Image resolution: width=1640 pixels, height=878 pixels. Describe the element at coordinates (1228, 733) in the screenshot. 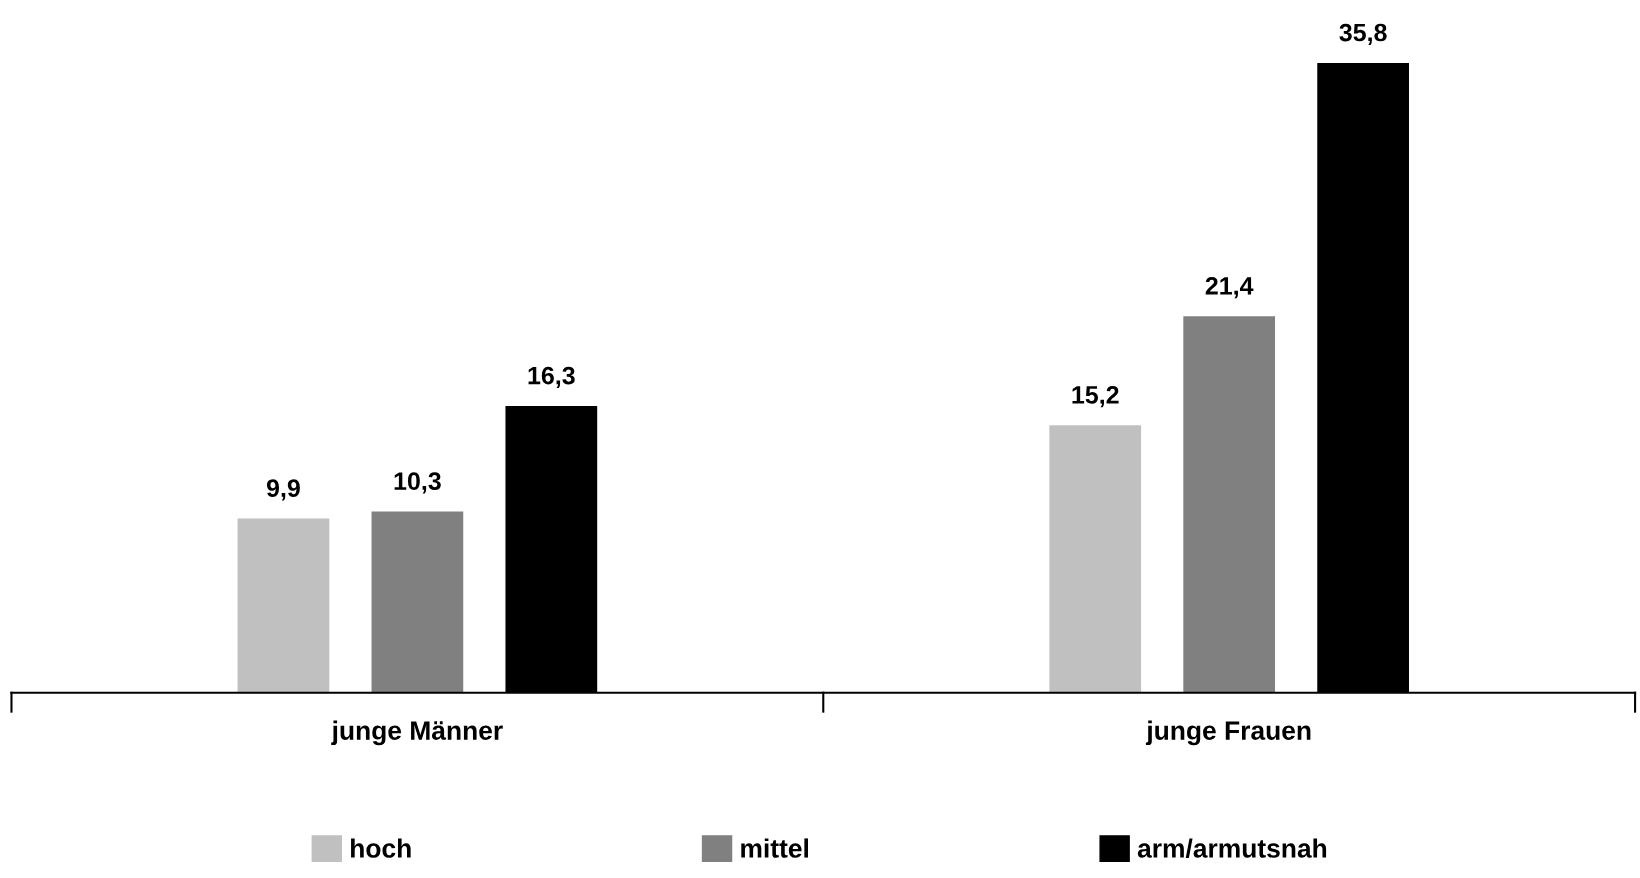

I see `x-tick-label: junge Frauen` at that location.